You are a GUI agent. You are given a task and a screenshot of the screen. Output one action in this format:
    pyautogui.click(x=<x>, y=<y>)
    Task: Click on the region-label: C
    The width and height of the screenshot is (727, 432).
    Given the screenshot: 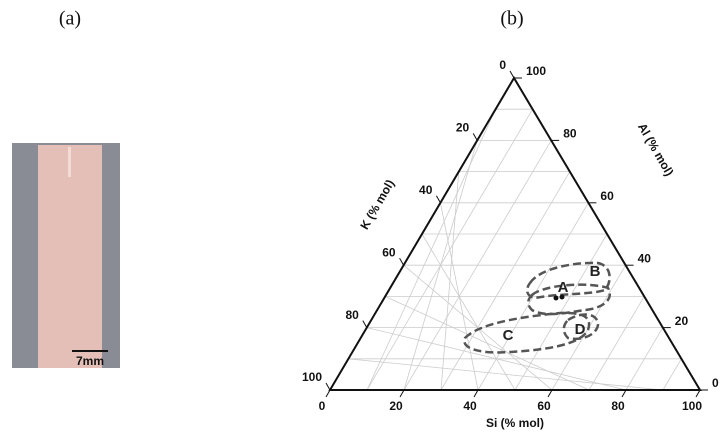 What is the action you would take?
    pyautogui.click(x=508, y=335)
    